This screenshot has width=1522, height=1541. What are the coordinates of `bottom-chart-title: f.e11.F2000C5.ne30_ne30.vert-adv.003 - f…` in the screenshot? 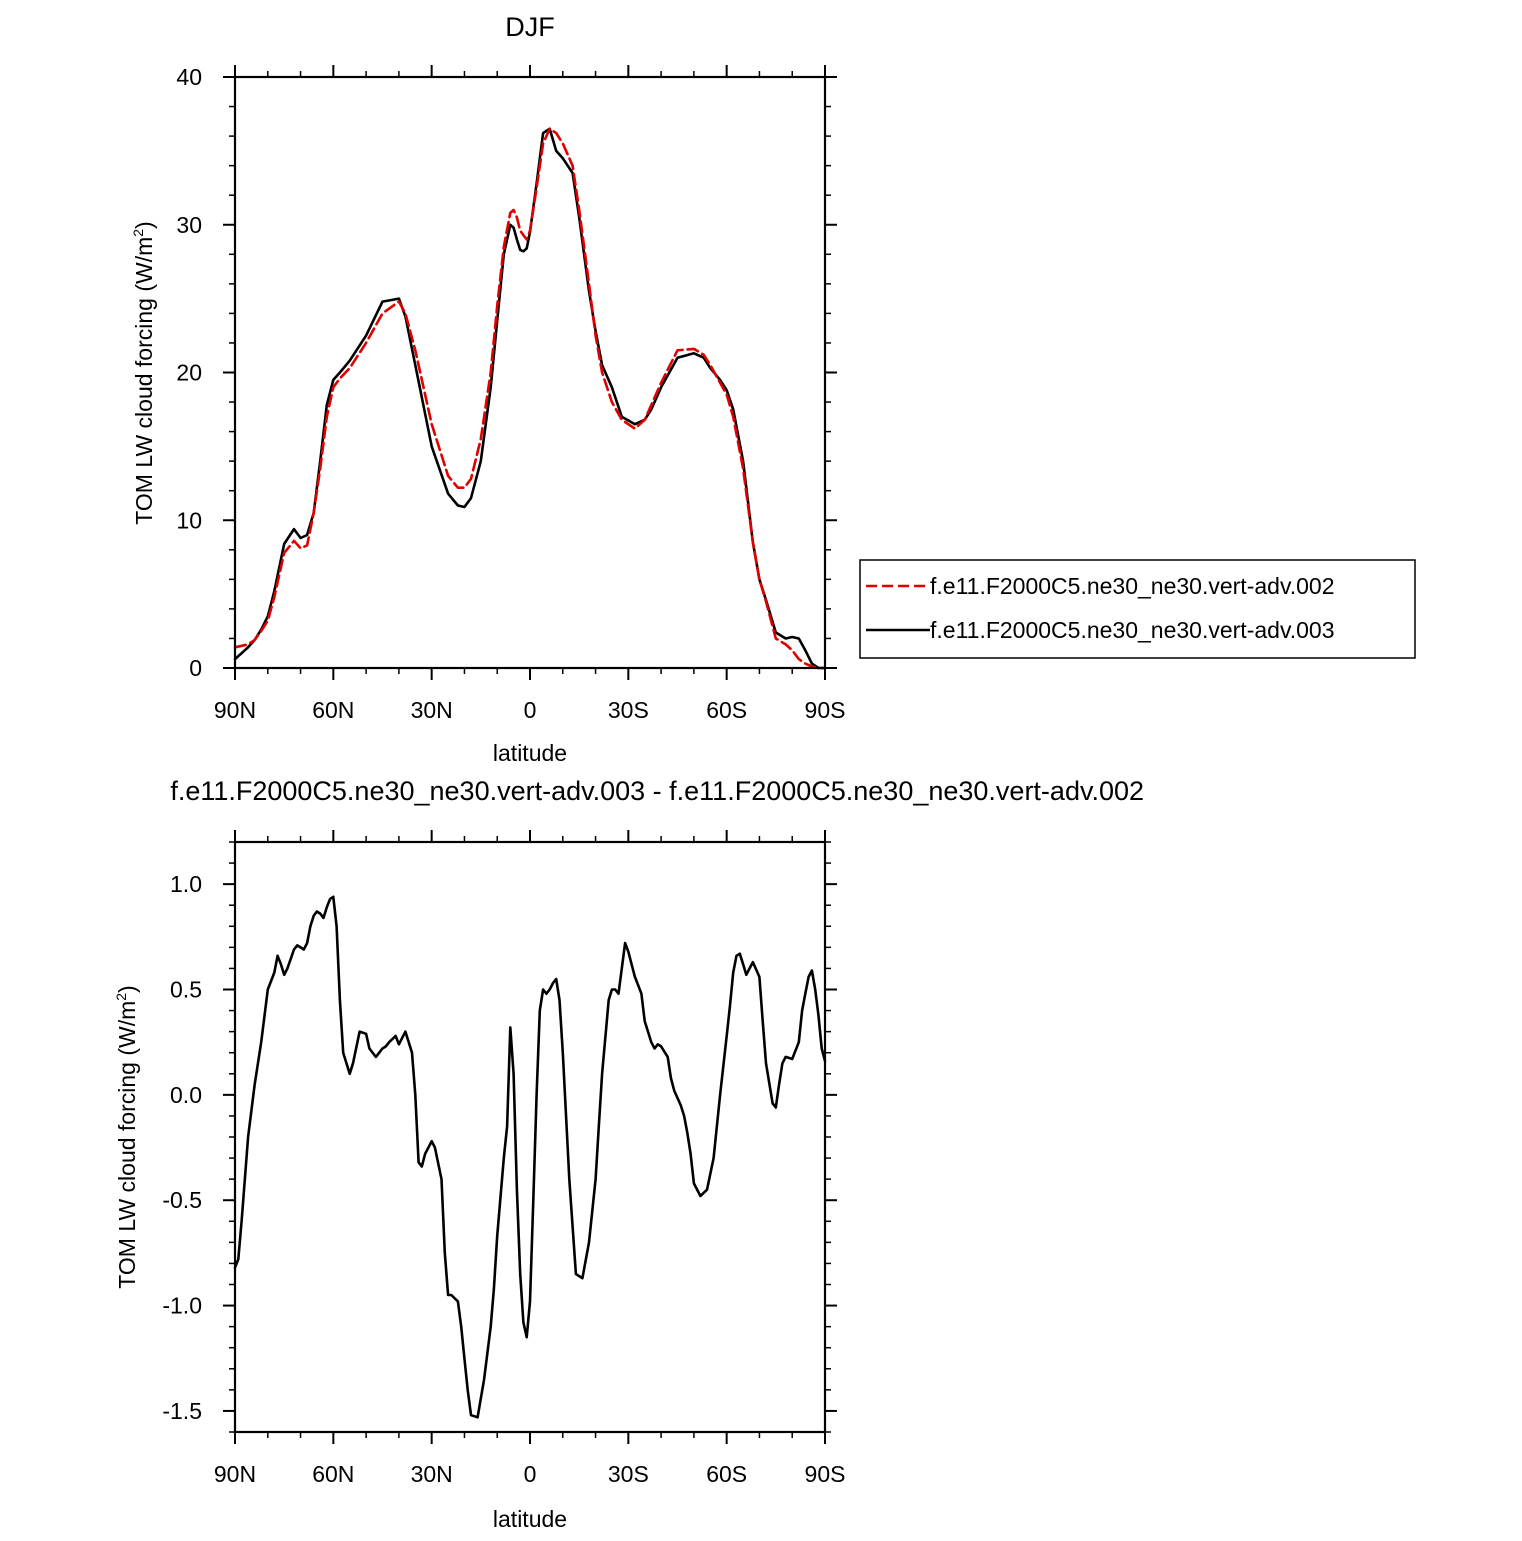 It's located at (657, 791).